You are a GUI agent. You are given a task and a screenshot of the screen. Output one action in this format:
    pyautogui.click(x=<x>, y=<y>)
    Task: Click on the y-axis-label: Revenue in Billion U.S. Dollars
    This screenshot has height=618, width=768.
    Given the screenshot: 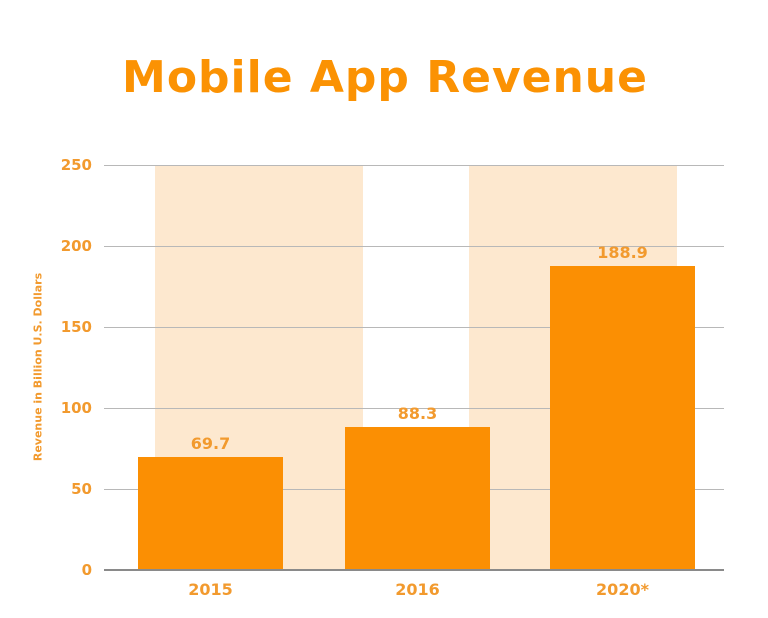 What is the action you would take?
    pyautogui.click(x=38, y=367)
    